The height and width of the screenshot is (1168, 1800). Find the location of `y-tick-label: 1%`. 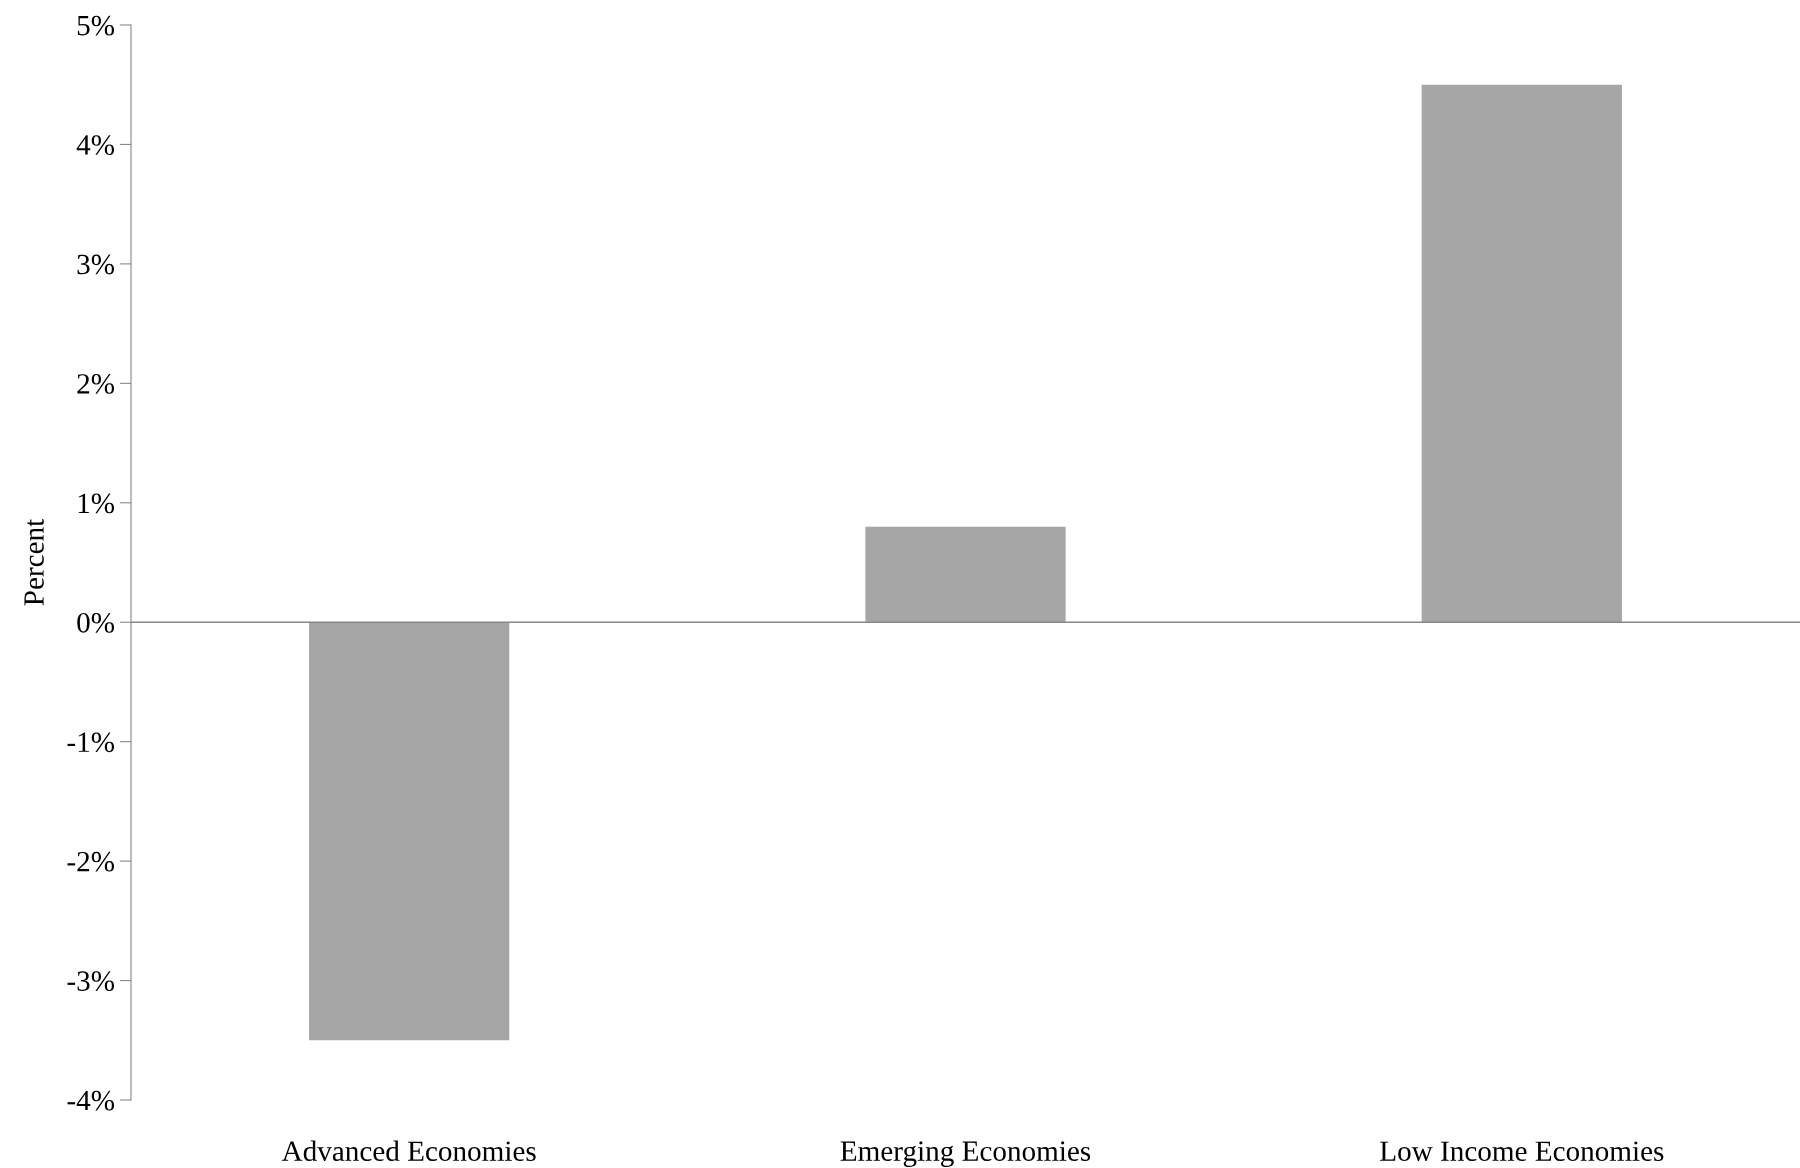

y-tick-label: 1% is located at coordinates (96, 503).